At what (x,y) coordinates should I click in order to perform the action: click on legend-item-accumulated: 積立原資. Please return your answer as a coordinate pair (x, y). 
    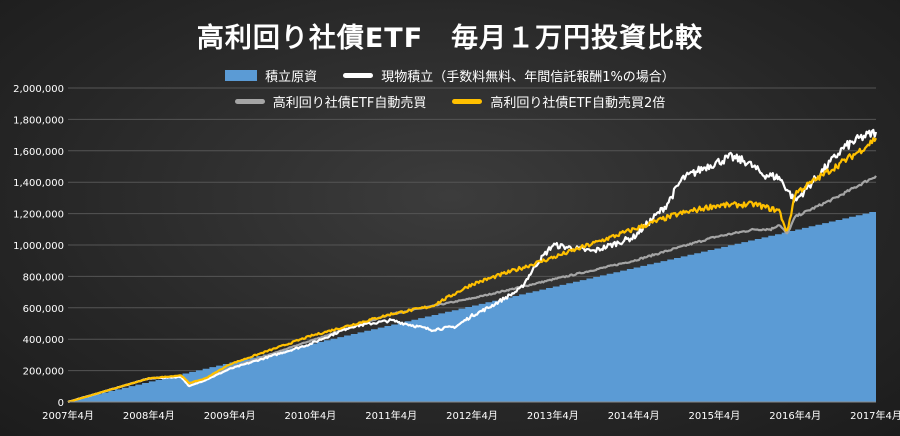
    Looking at the image, I should click on (271, 75).